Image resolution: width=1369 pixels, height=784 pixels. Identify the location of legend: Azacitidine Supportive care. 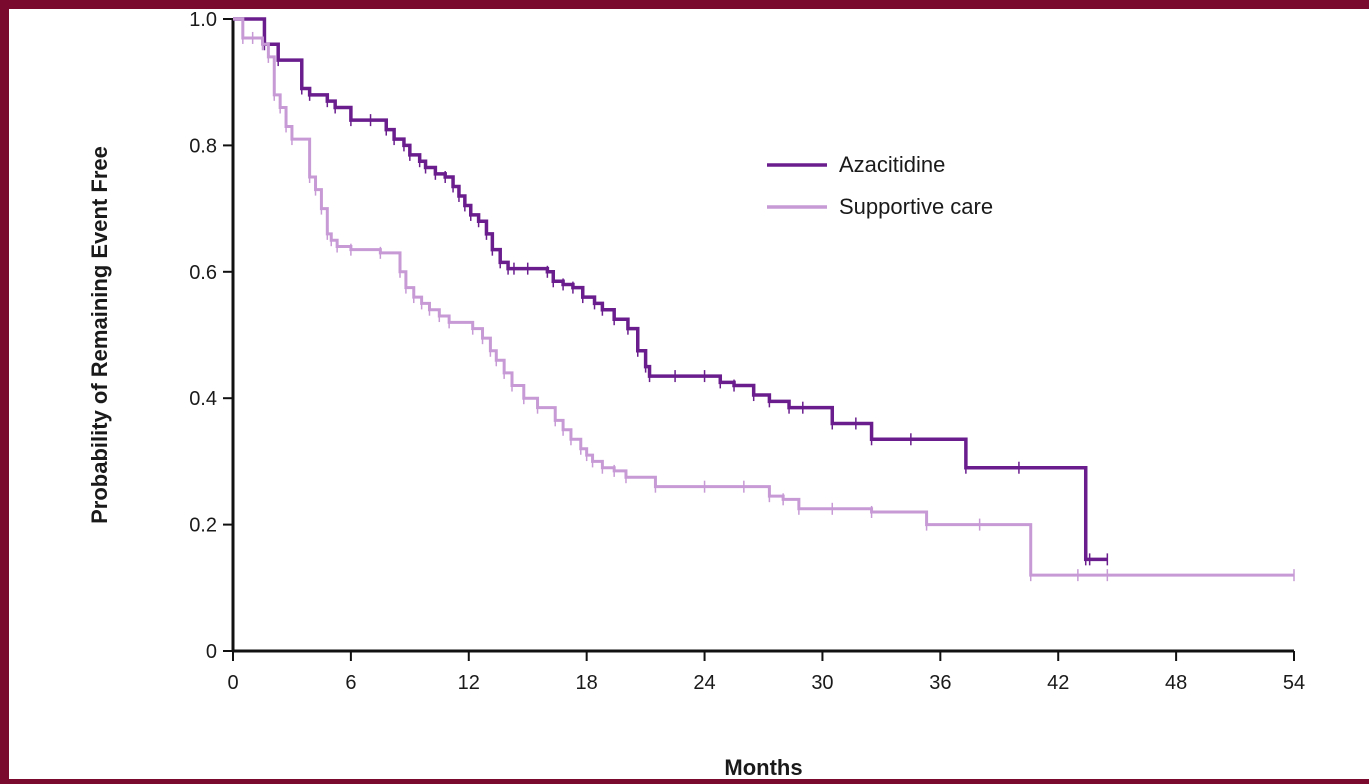
(880, 185).